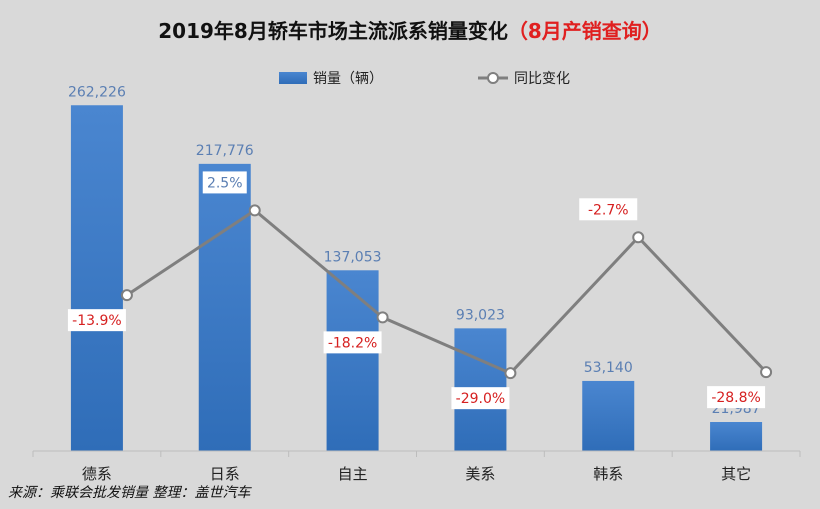 The image size is (820, 509). I want to click on x-tick-label: 日系, so click(225, 474).